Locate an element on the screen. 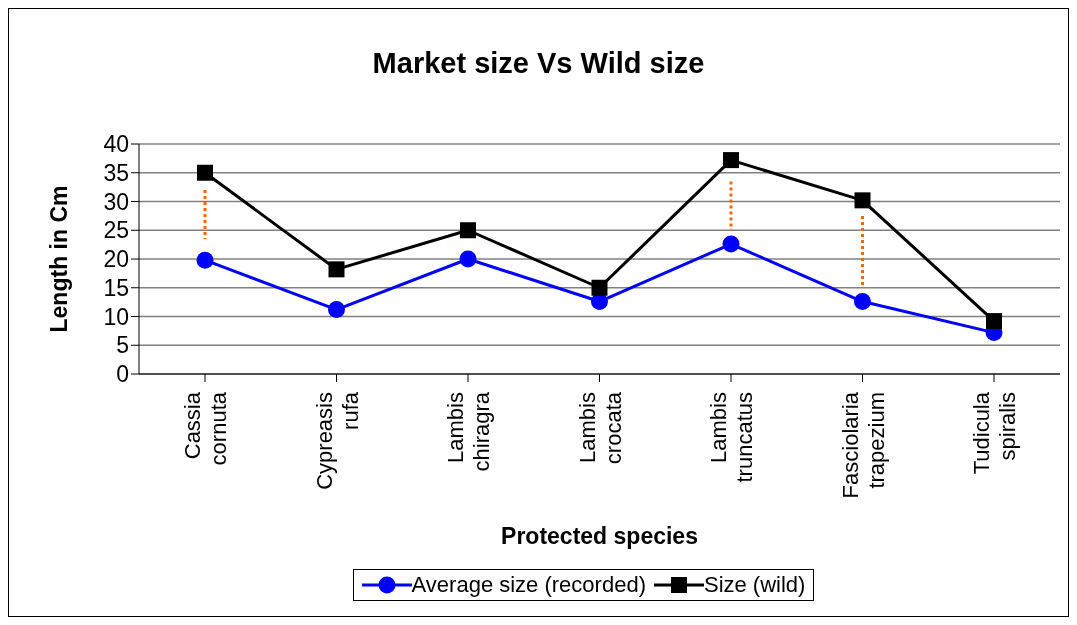 Image resolution: width=1077 pixels, height=625 pixels. x-tick-label: Tudicula spiralis is located at coordinates (994, 433).